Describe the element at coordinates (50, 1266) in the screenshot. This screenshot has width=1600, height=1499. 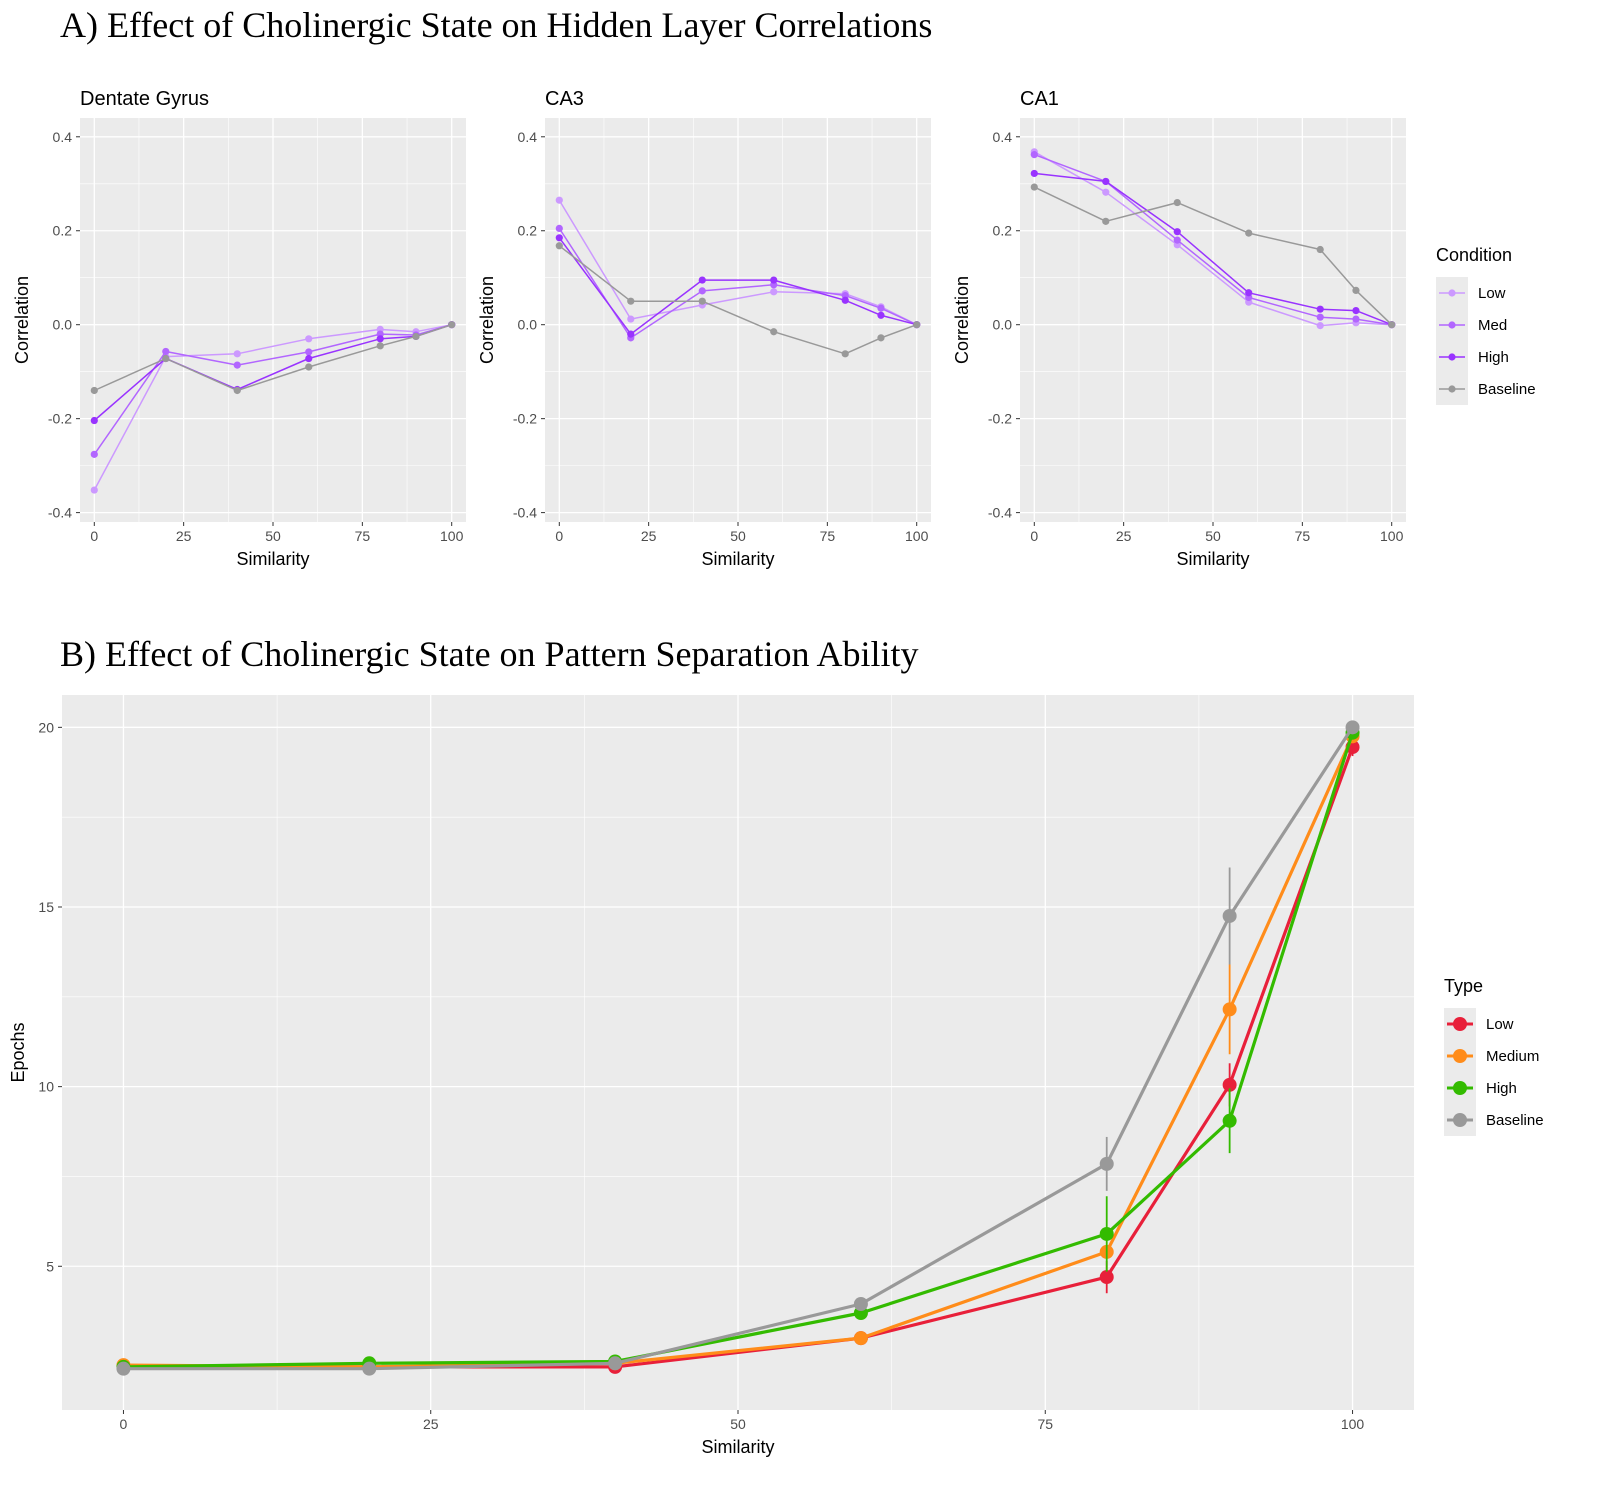
I see `y-tick-label: 5` at that location.